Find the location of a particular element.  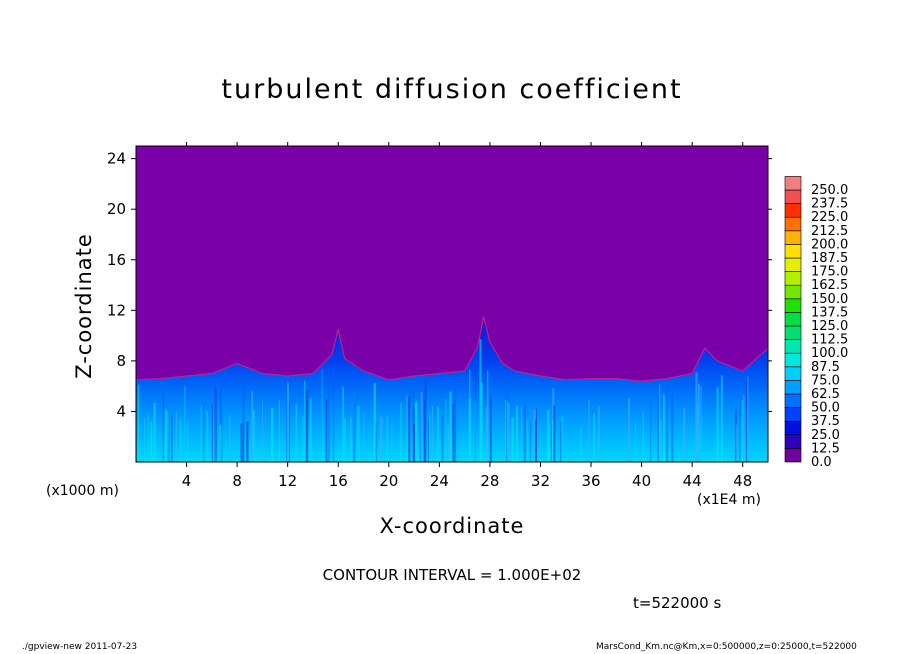

footer-program-info: ./gpview-new 2011-07-23 is located at coordinates (80, 647).